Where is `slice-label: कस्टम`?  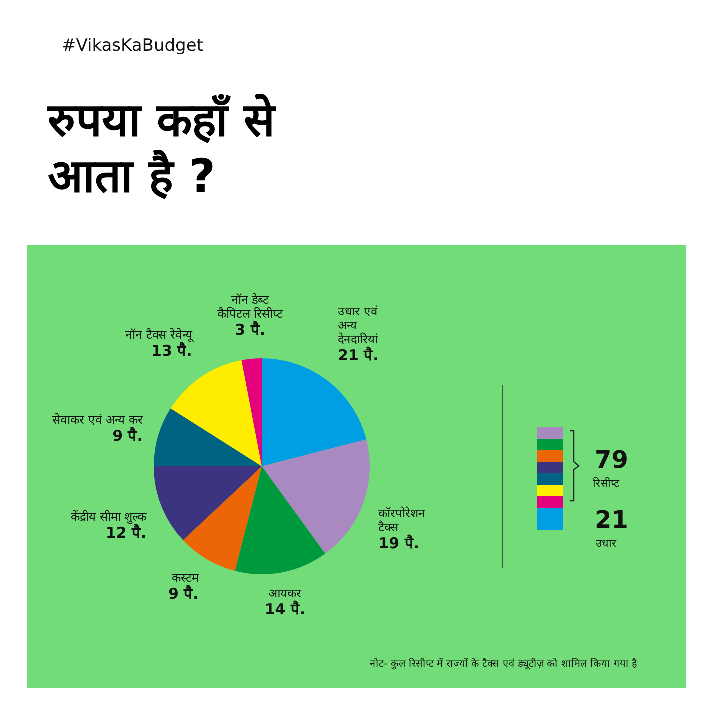
slice-label: कस्टम is located at coordinates (186, 578).